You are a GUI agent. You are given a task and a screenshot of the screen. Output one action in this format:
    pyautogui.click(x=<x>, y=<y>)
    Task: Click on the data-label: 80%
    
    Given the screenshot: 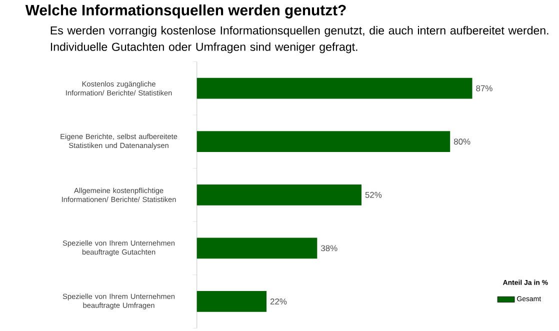 What is the action you would take?
    pyautogui.click(x=462, y=141)
    